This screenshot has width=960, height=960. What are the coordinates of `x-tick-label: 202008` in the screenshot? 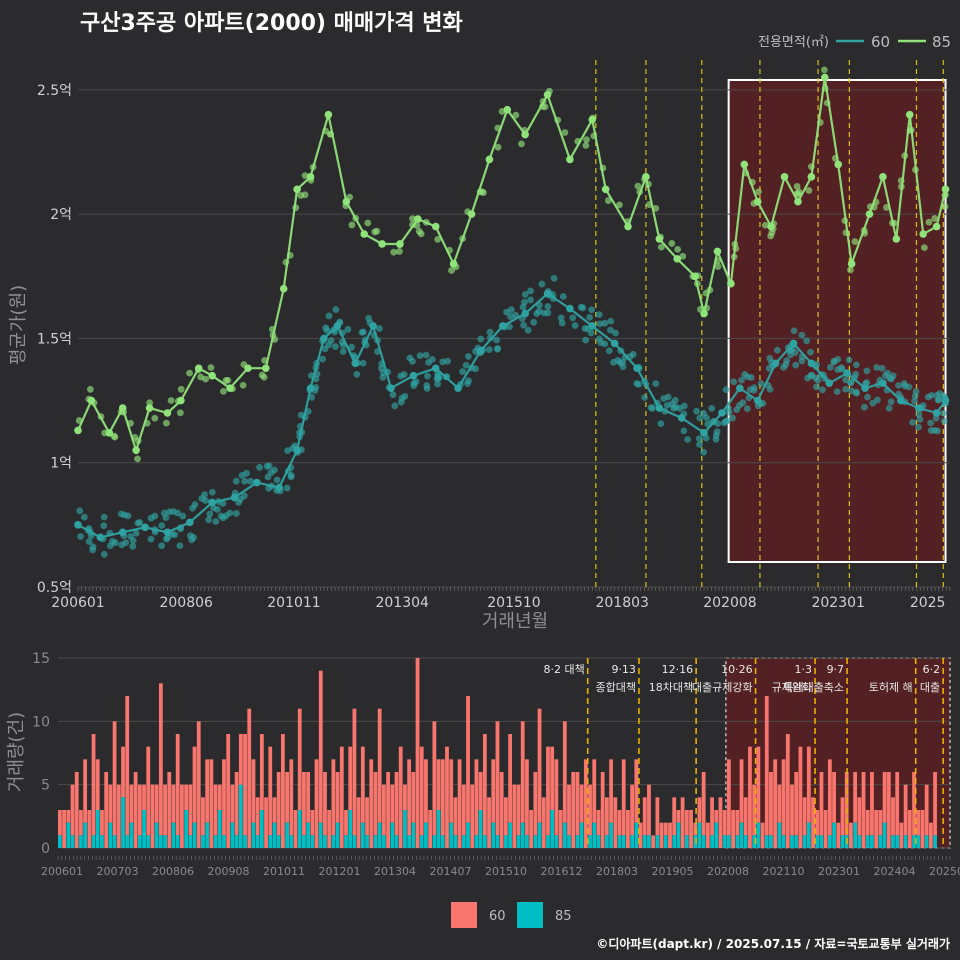 It's located at (729, 603).